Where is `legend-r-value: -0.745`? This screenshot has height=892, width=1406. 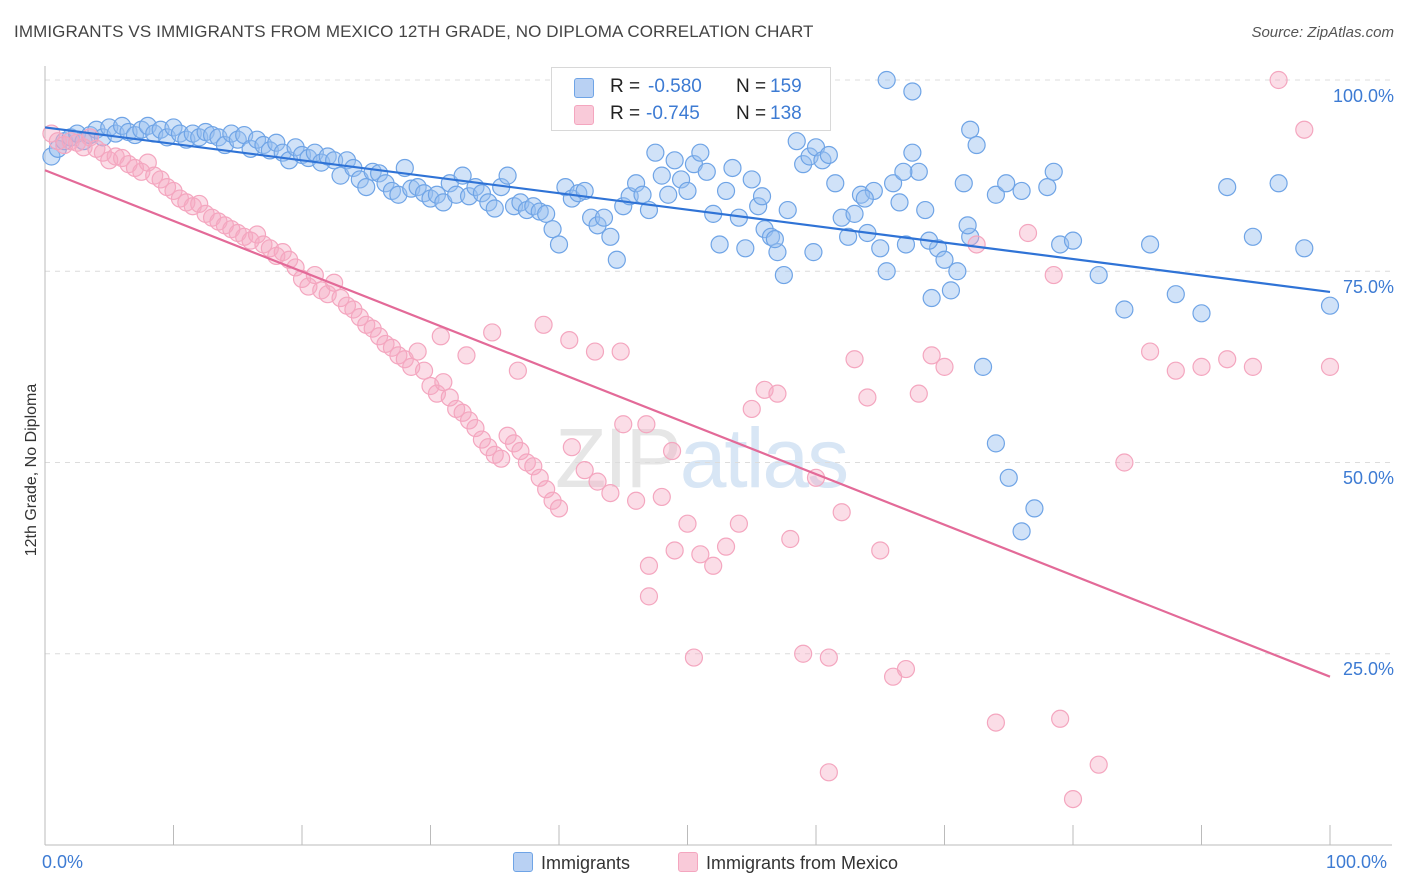
legend-r-value: -0.745 is located at coordinates (673, 113).